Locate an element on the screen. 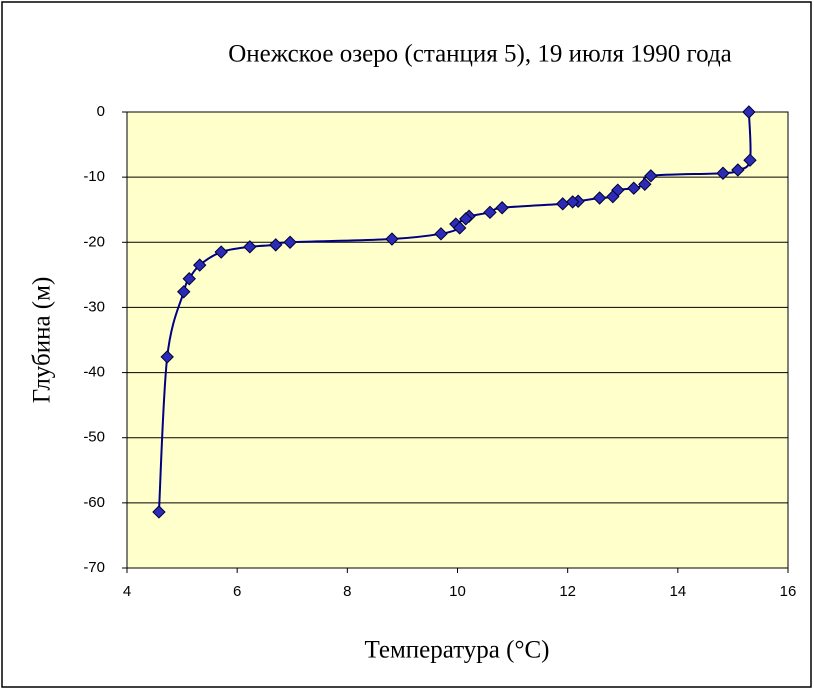 The image size is (814, 690). x-tick-label: 10 is located at coordinates (457, 591).